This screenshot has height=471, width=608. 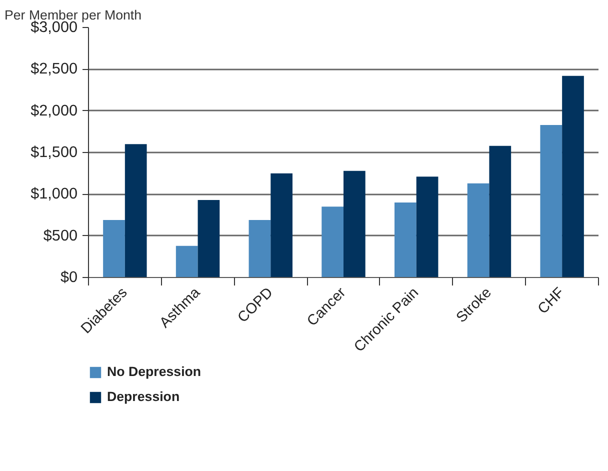 I want to click on legend-label: Depression, so click(x=143, y=396).